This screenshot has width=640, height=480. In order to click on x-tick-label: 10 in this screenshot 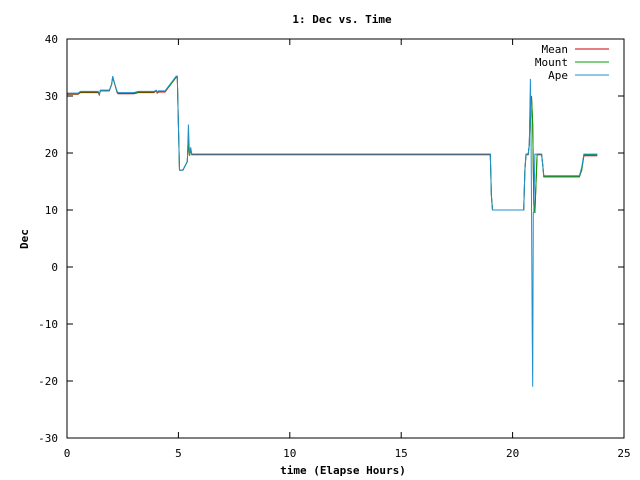, I will do `click(289, 453)`.